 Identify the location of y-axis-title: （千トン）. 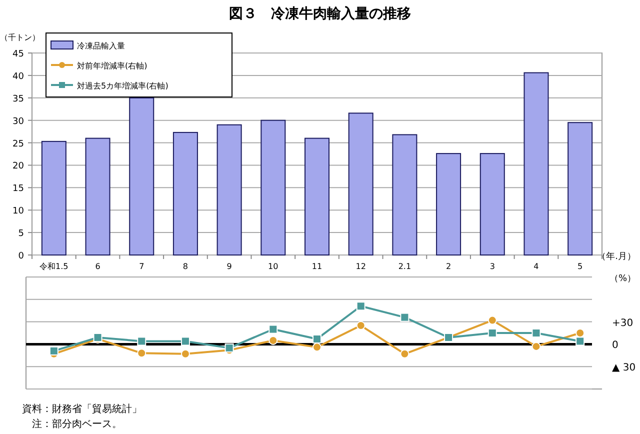
(20, 37).